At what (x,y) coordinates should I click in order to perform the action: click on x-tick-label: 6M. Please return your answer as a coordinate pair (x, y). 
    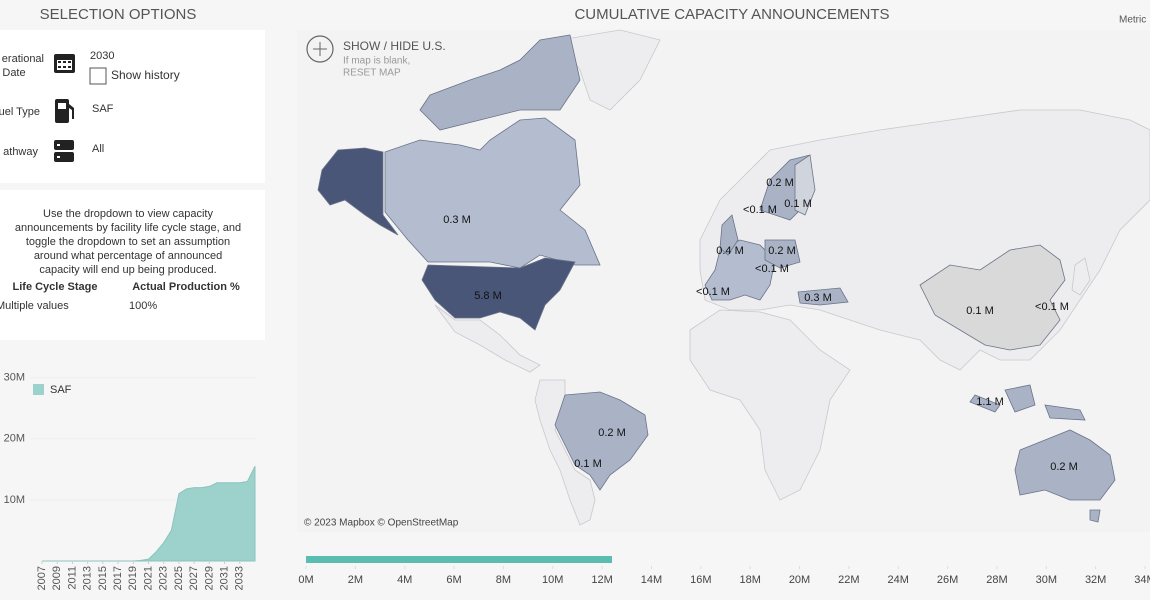
    Looking at the image, I should click on (453, 580).